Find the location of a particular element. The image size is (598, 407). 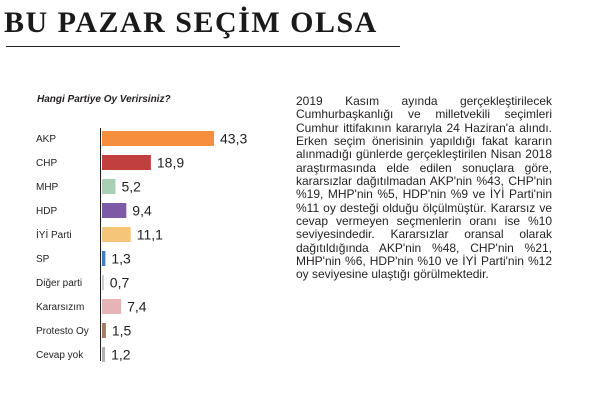

value-label: 1,2 is located at coordinates (121, 355).